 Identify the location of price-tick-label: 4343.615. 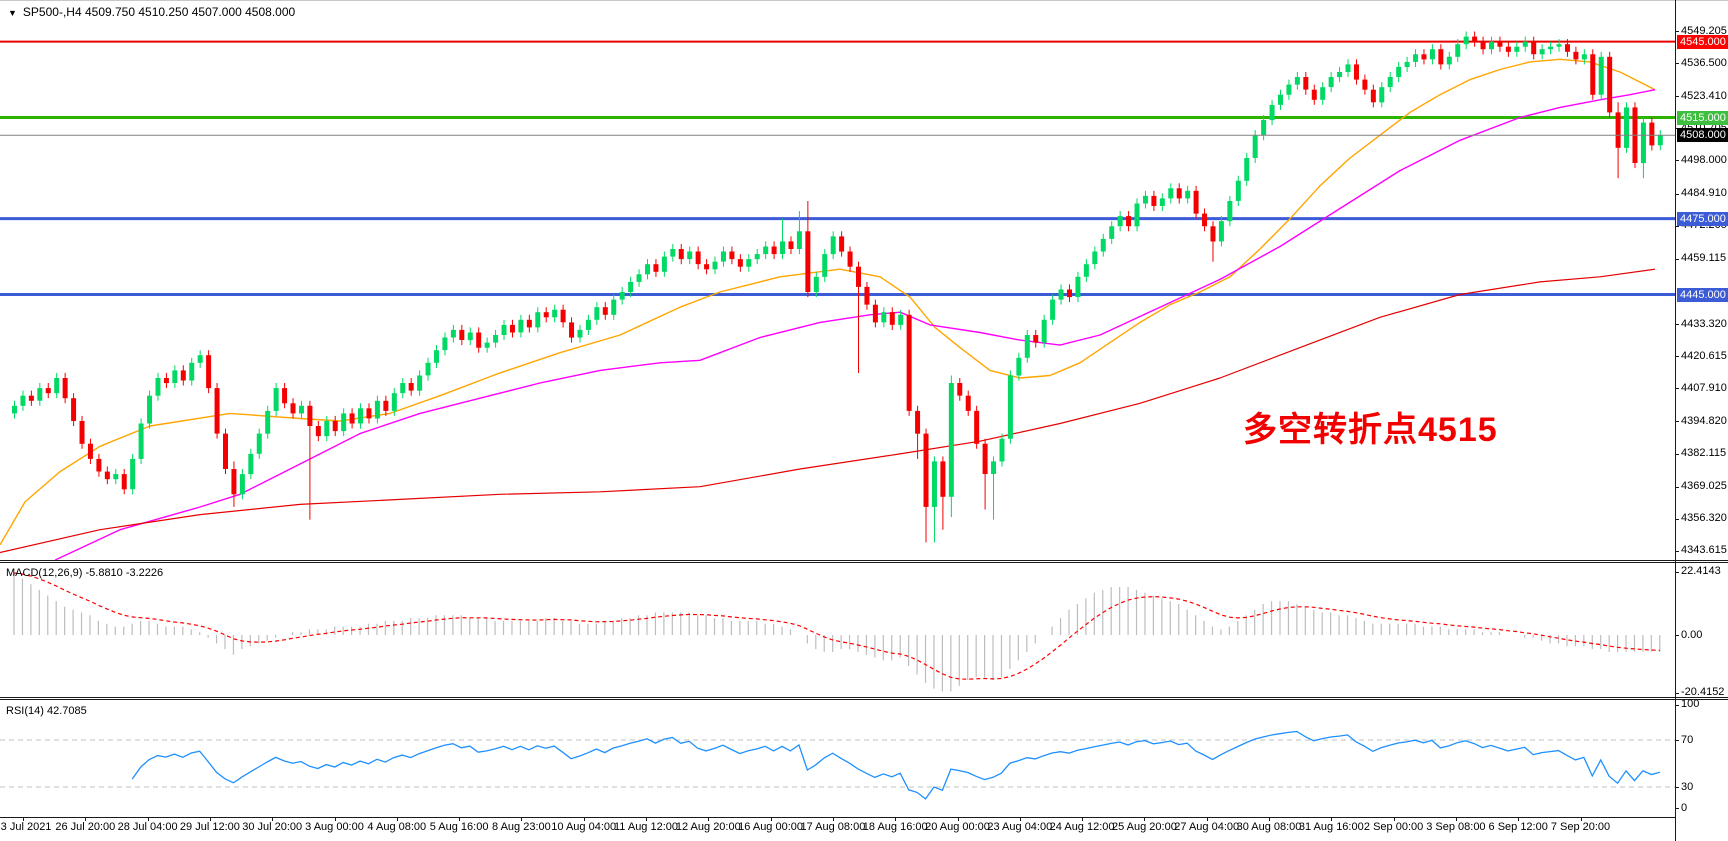
(1704, 550).